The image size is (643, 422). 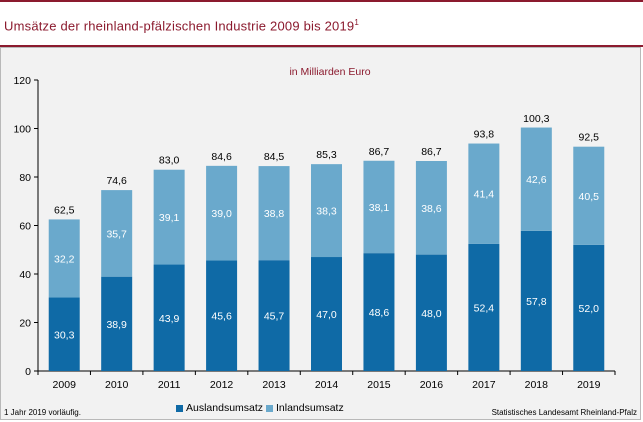 What do you see at coordinates (329, 72) in the screenshot?
I see `chart-subtitle: in Milliarden Euro` at bounding box center [329, 72].